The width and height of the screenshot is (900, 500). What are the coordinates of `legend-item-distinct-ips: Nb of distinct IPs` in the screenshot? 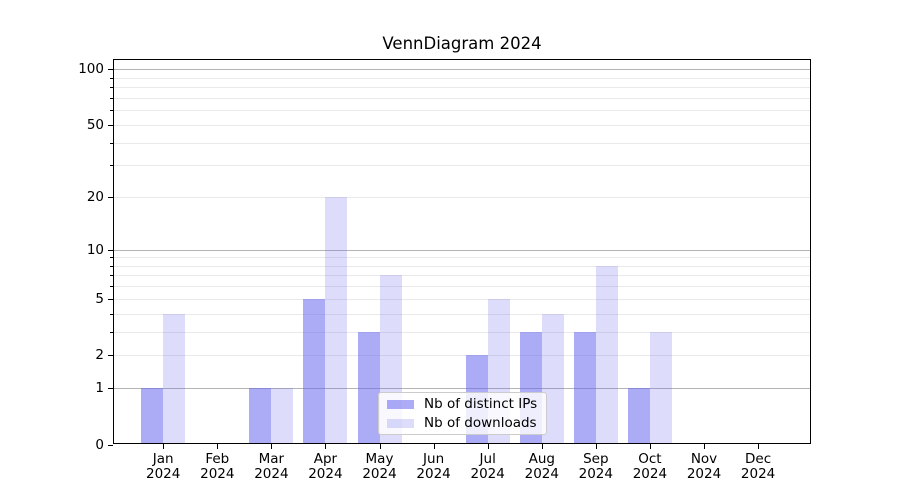 It's located at (466, 404).